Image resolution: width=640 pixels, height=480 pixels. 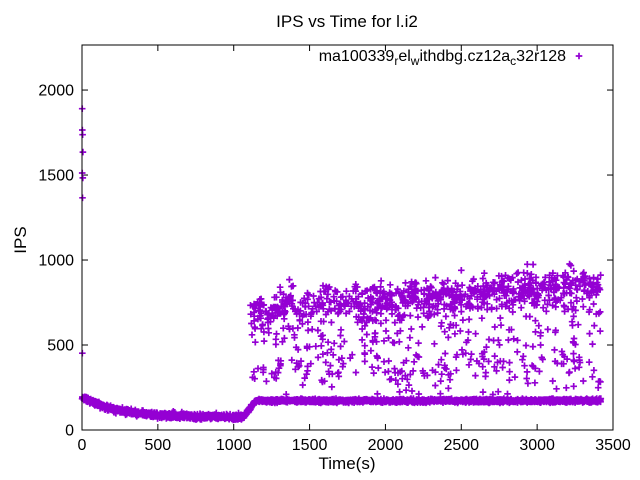 What do you see at coordinates (396, 61) in the screenshot?
I see `legend-subscript: r` at bounding box center [396, 61].